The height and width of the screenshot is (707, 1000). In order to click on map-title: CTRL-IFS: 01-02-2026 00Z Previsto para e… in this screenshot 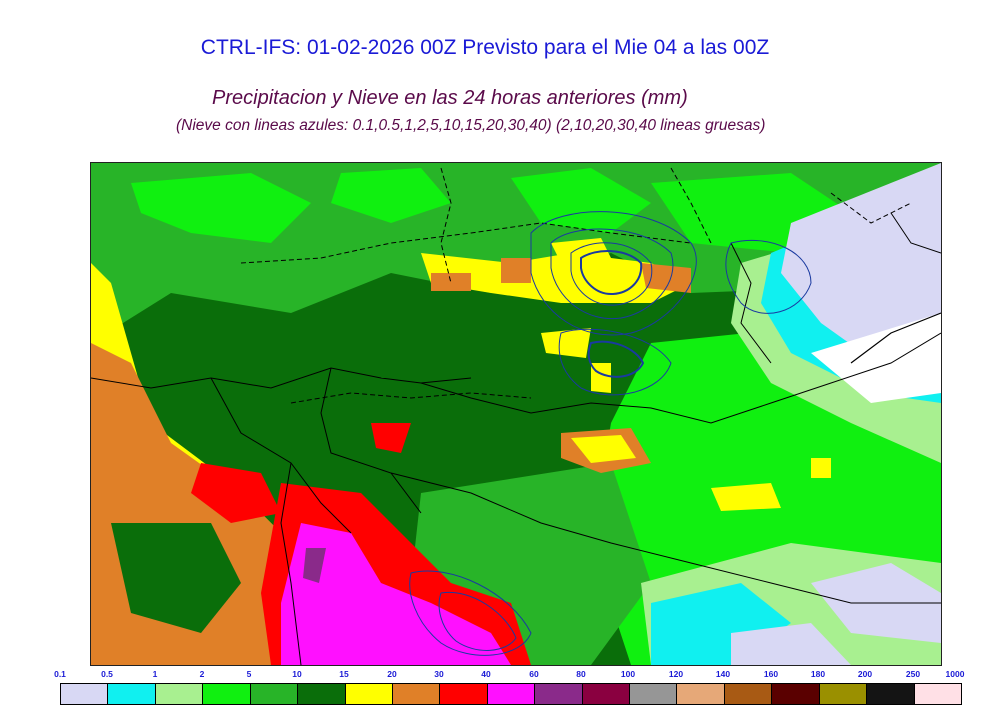, I will do `click(485, 47)`.